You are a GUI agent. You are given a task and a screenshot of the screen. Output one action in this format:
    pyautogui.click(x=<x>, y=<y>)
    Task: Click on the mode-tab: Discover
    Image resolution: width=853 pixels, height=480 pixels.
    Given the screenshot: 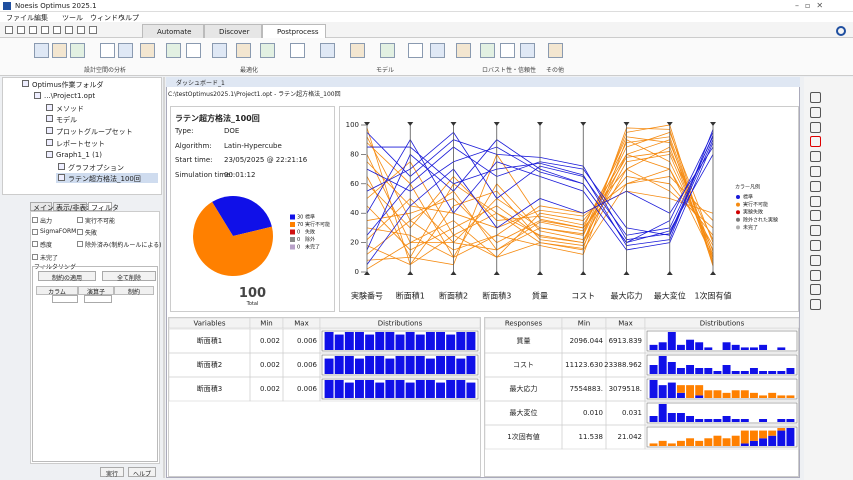 What is the action you would take?
    pyautogui.click(x=233, y=31)
    